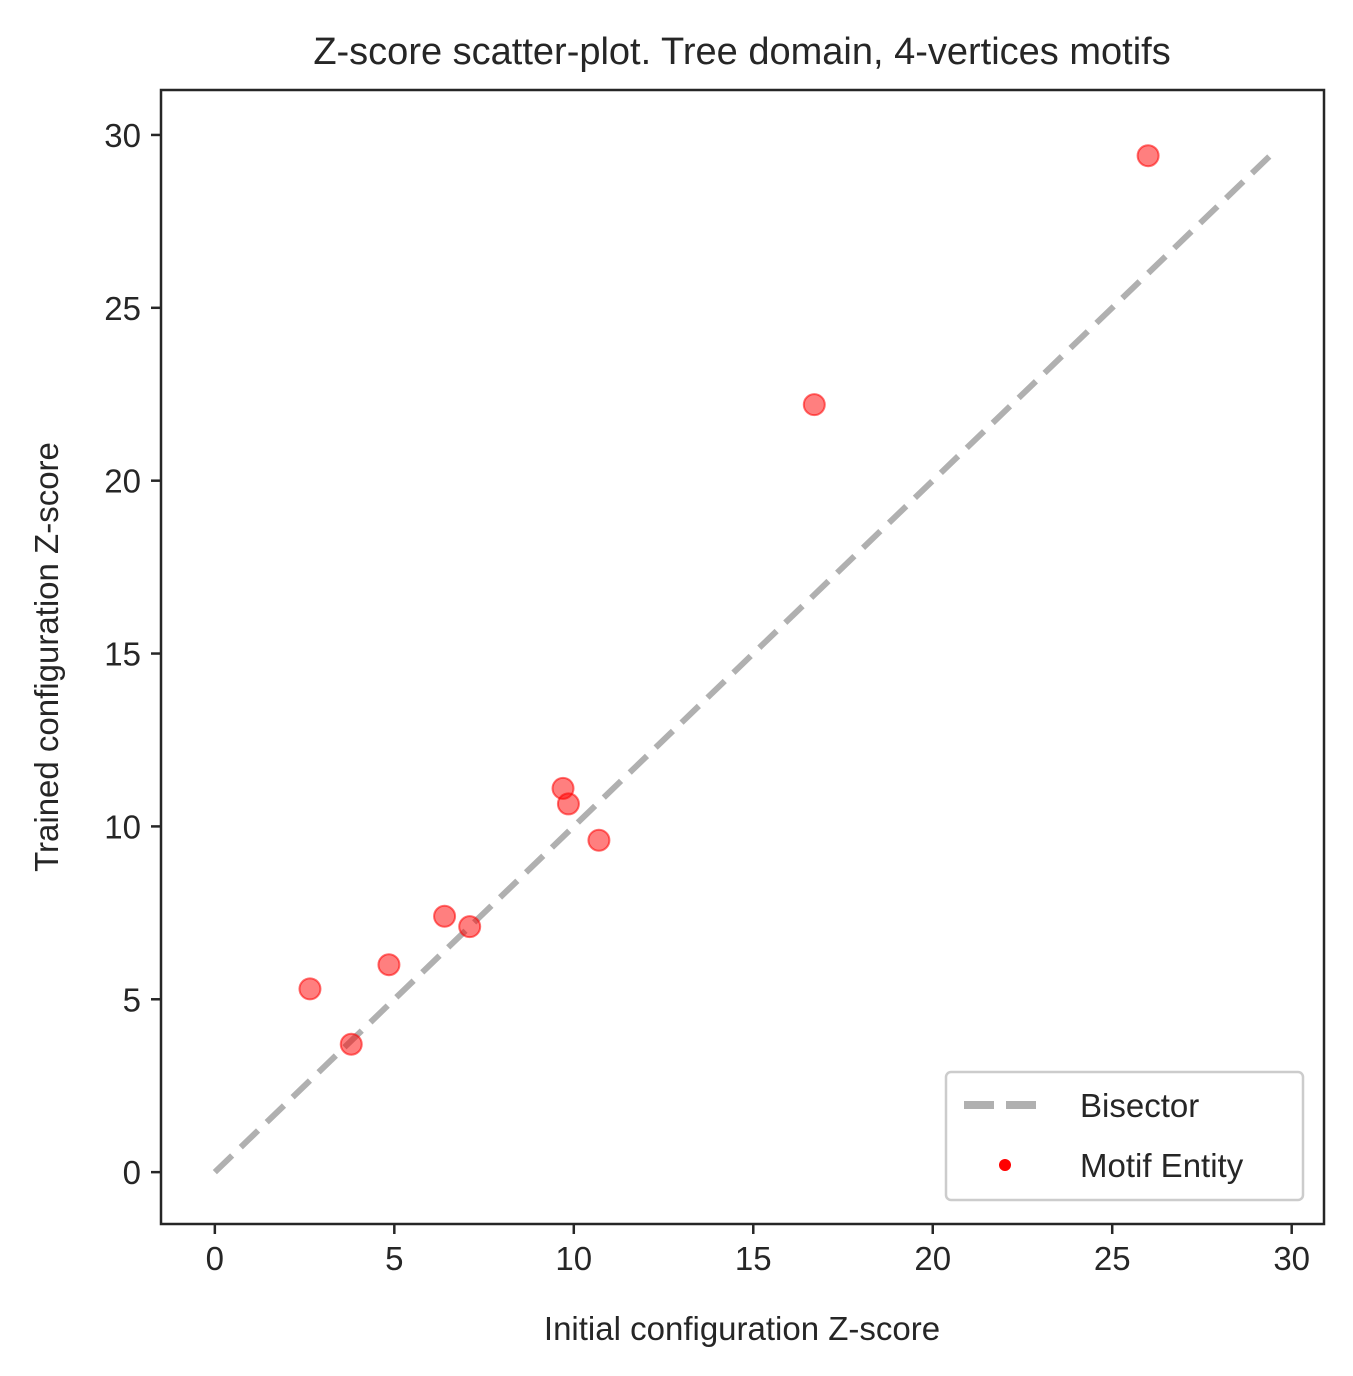 The width and height of the screenshot is (1353, 1376). What do you see at coordinates (215, 1258) in the screenshot?
I see `x-tick-label: 0` at bounding box center [215, 1258].